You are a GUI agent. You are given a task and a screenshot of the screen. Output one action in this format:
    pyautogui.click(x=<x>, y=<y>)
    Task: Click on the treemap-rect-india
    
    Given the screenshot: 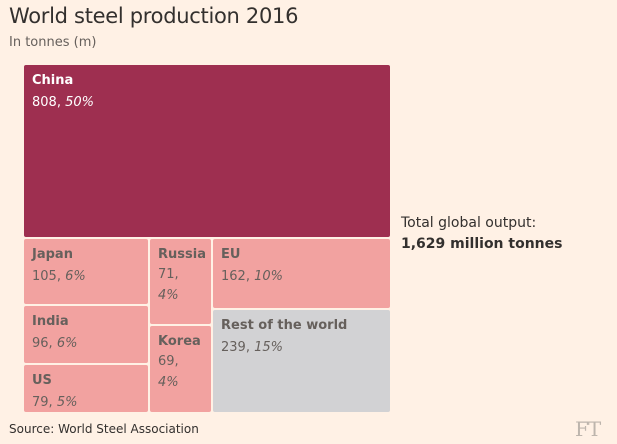 What is the action you would take?
    pyautogui.click(x=86, y=334)
    